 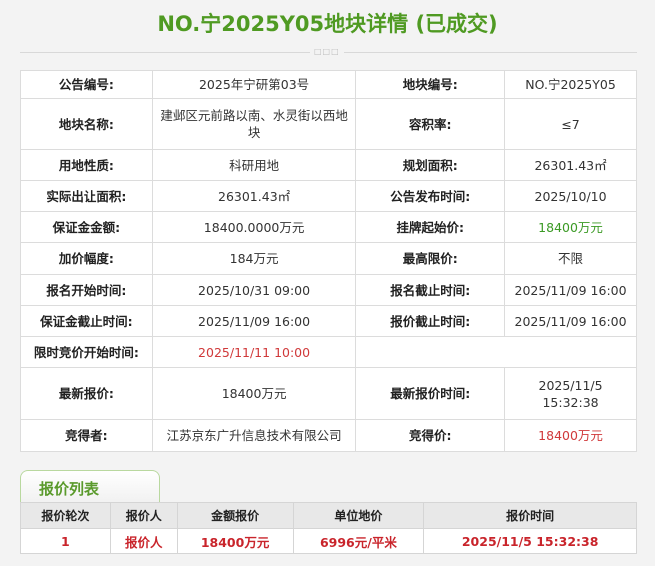 What do you see at coordinates (254, 84) in the screenshot?
I see `field-value: 2025年宁研第03号` at bounding box center [254, 84].